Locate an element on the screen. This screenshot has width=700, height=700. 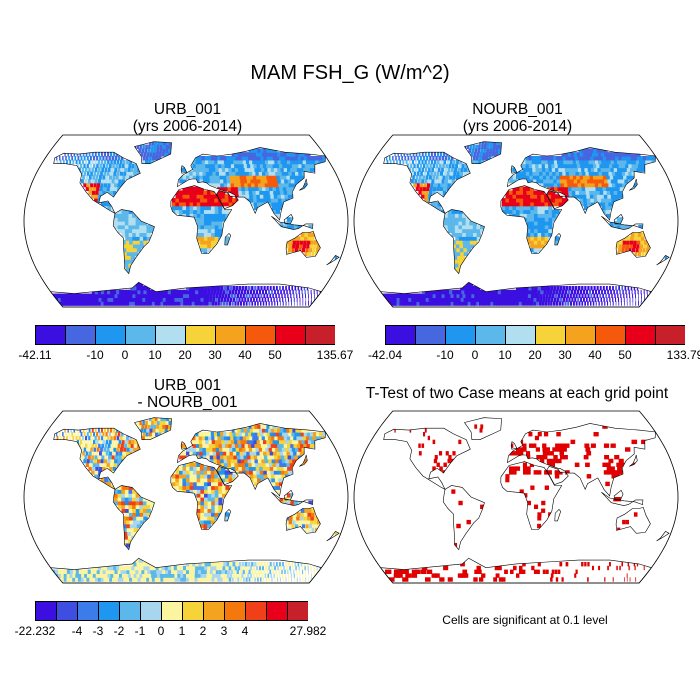
colorbar-tick-label: 133.79 is located at coordinates (683, 355).